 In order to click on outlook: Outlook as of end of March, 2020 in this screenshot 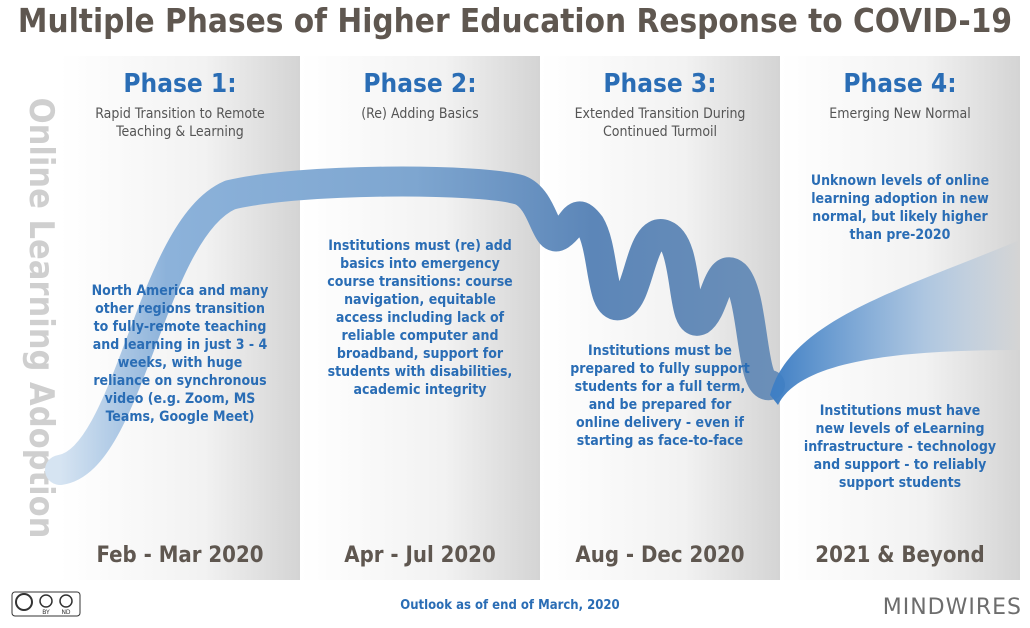, I will do `click(509, 605)`.